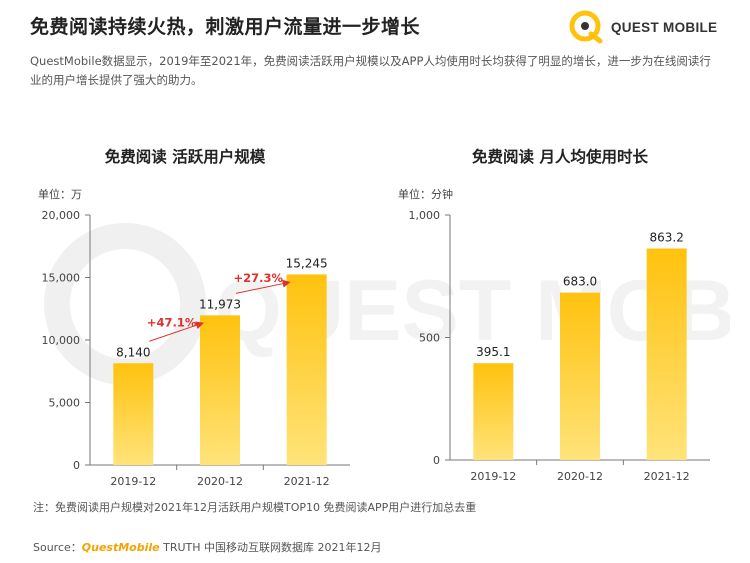  I want to click on logo-icon, so click(586, 27).